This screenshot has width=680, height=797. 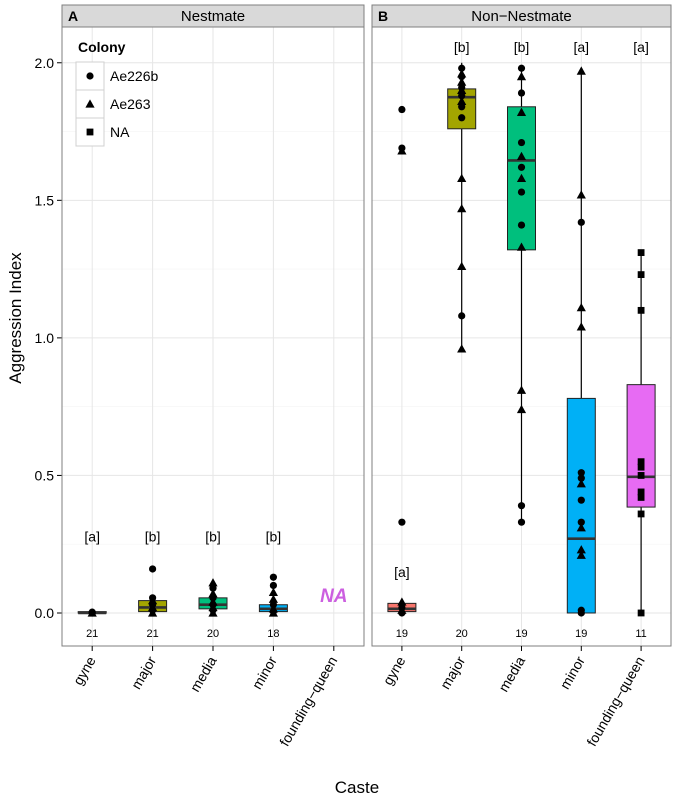 I want to click on legend-marker-circle, so click(x=90, y=76).